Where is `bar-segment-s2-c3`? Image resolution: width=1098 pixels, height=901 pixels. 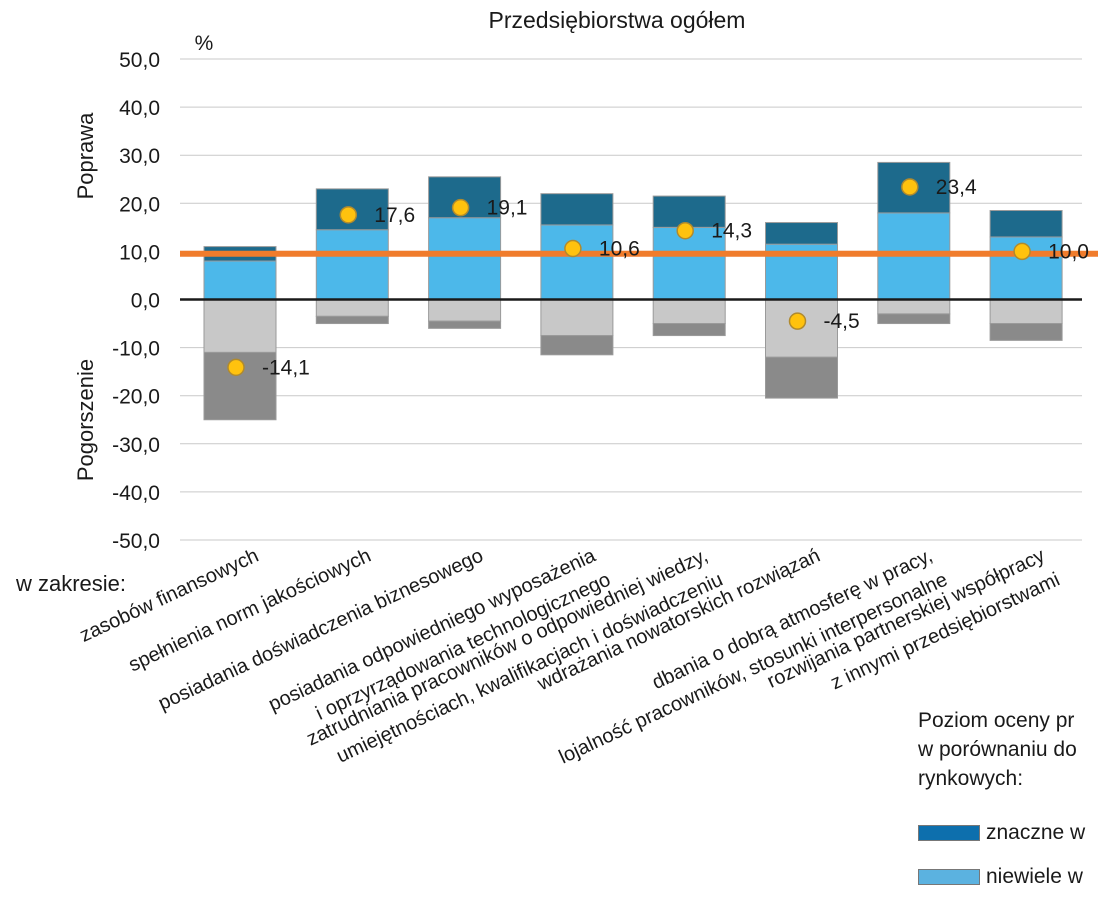 bar-segment-s2-c3 is located at coordinates (577, 318).